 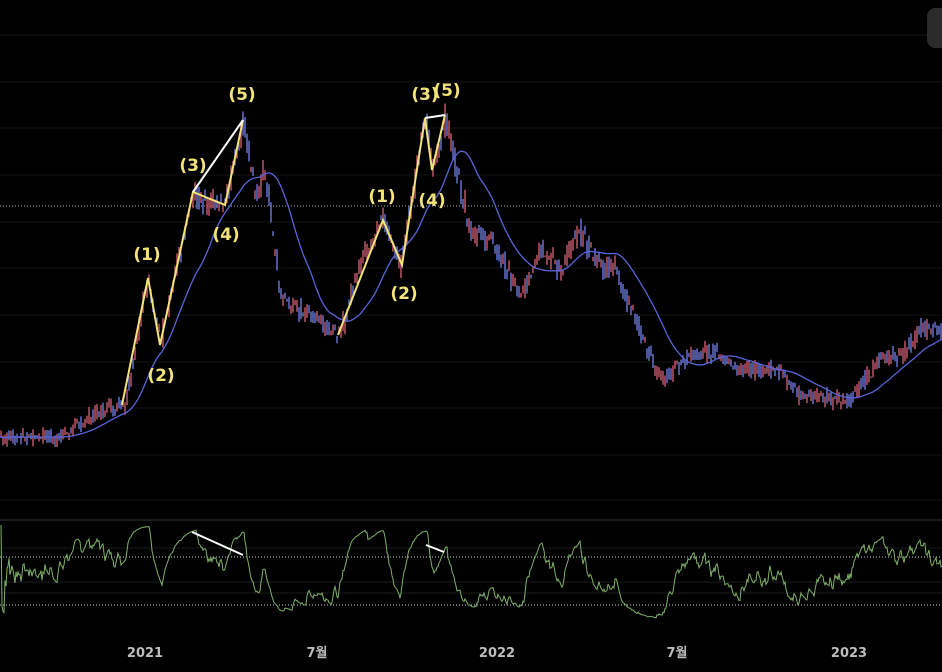 What do you see at coordinates (849, 653) in the screenshot?
I see `x-tick: 2023` at bounding box center [849, 653].